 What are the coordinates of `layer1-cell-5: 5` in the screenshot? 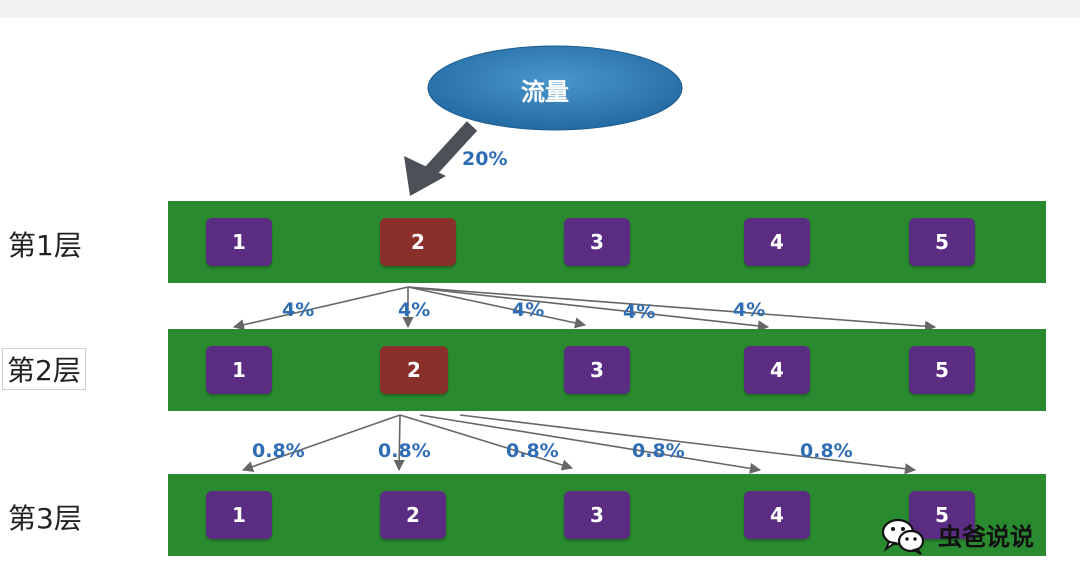 It's located at (942, 242).